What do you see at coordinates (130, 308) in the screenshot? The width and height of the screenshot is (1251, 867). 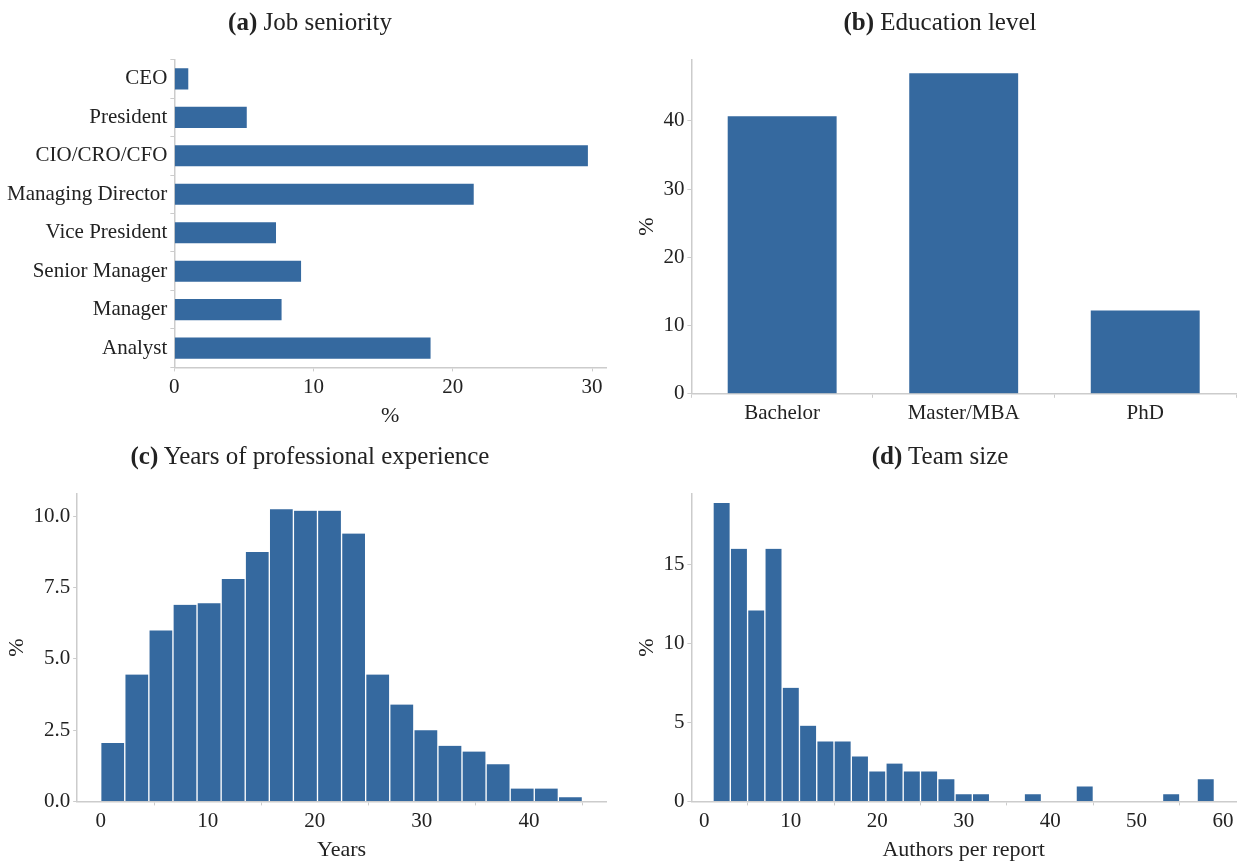 I see `y-tick-label: Manager` at bounding box center [130, 308].